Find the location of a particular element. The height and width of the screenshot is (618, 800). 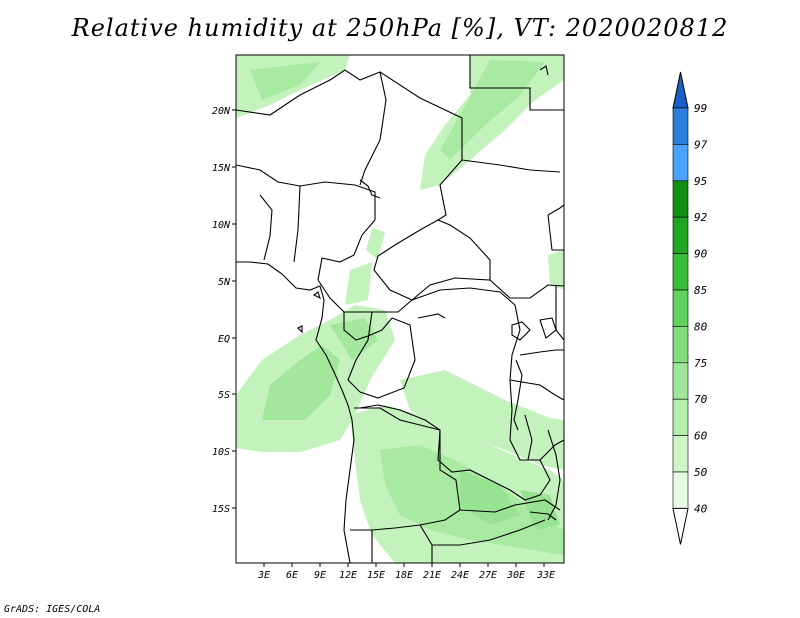

latitude-axis: 20N 15N 10N 5N EQ 5S 10S 15S is located at coordinates (224, 310).